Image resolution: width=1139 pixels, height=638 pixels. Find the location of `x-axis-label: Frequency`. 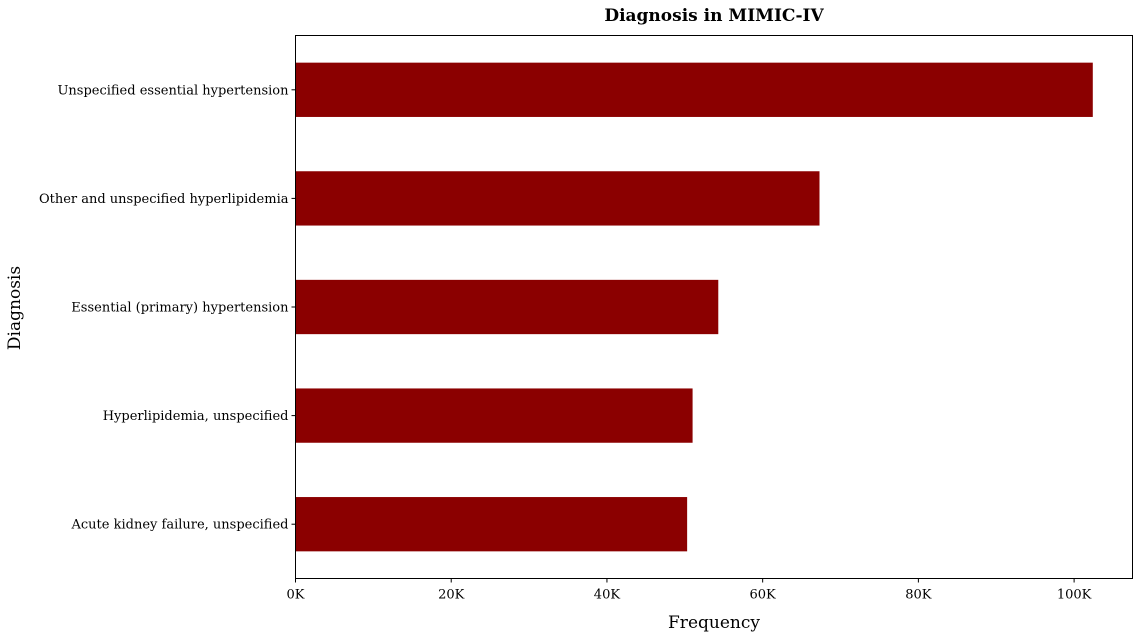

x-axis-label: Frequency is located at coordinates (714, 623).